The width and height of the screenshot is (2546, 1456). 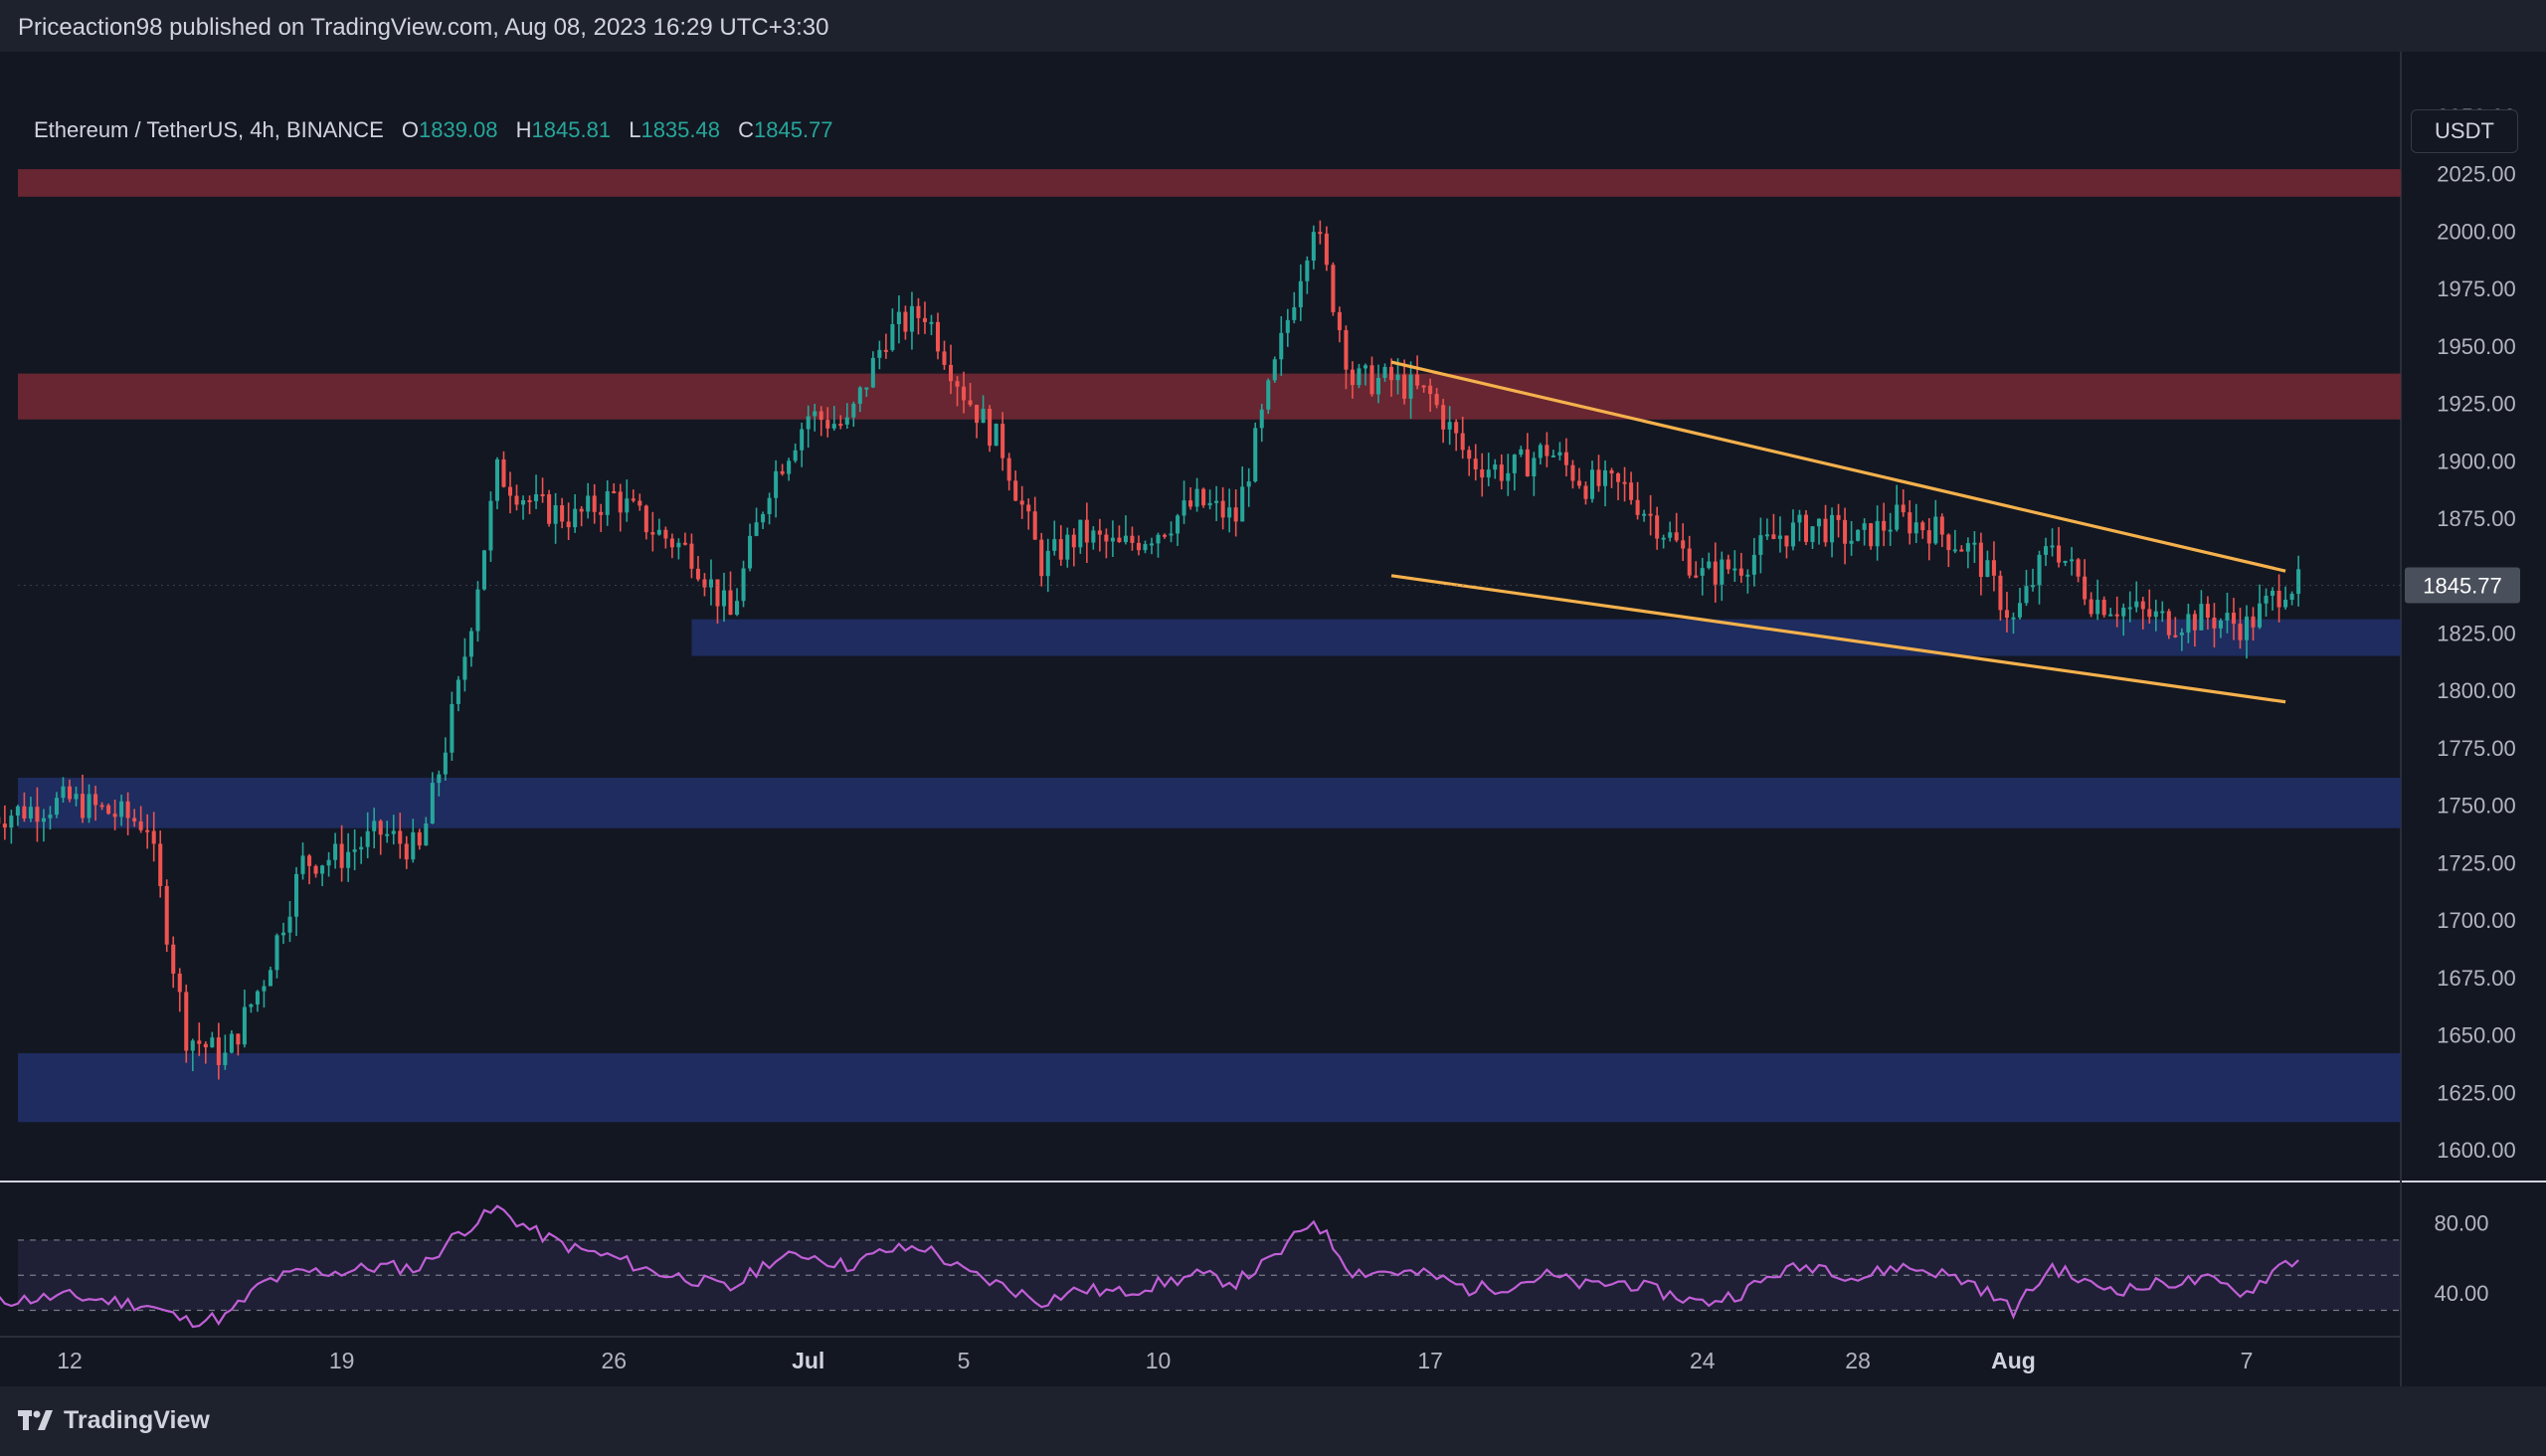 What do you see at coordinates (523, 129) in the screenshot?
I see `high-label: H` at bounding box center [523, 129].